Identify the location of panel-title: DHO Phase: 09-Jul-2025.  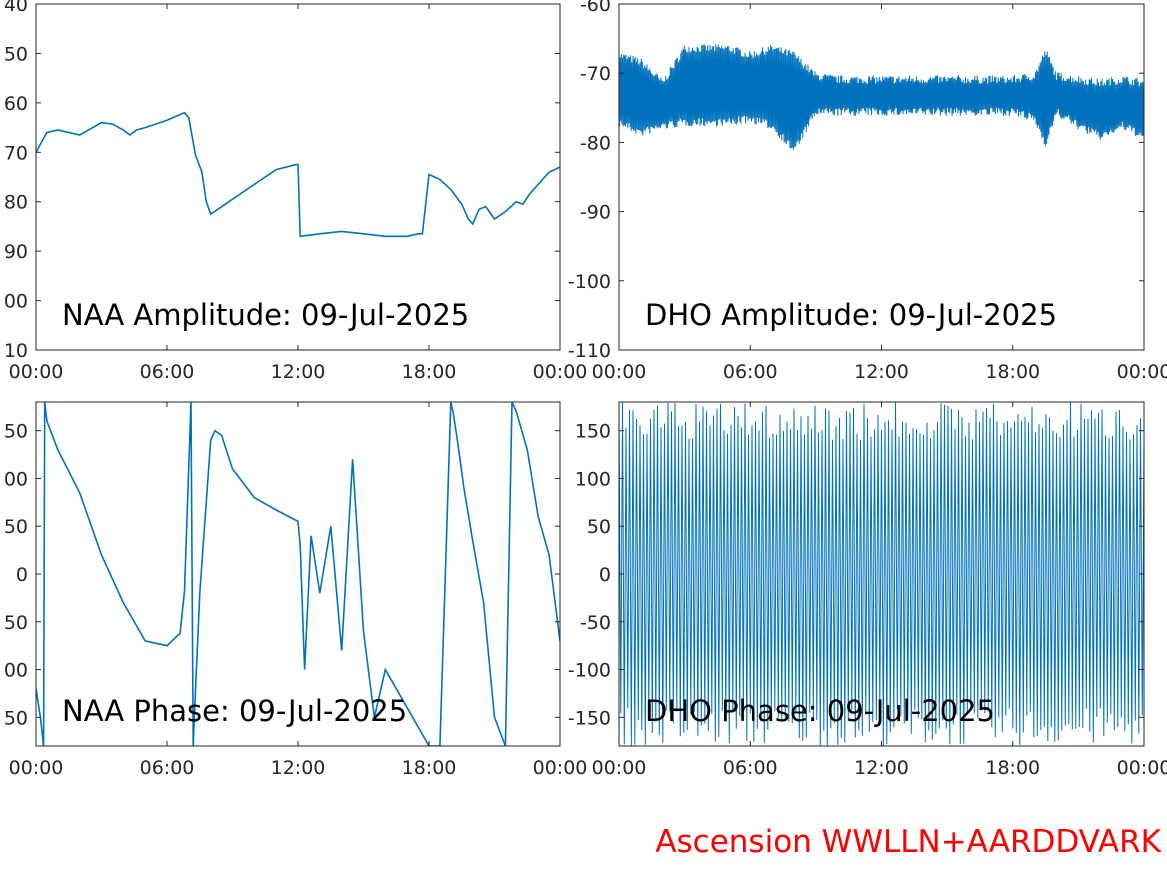
(820, 711).